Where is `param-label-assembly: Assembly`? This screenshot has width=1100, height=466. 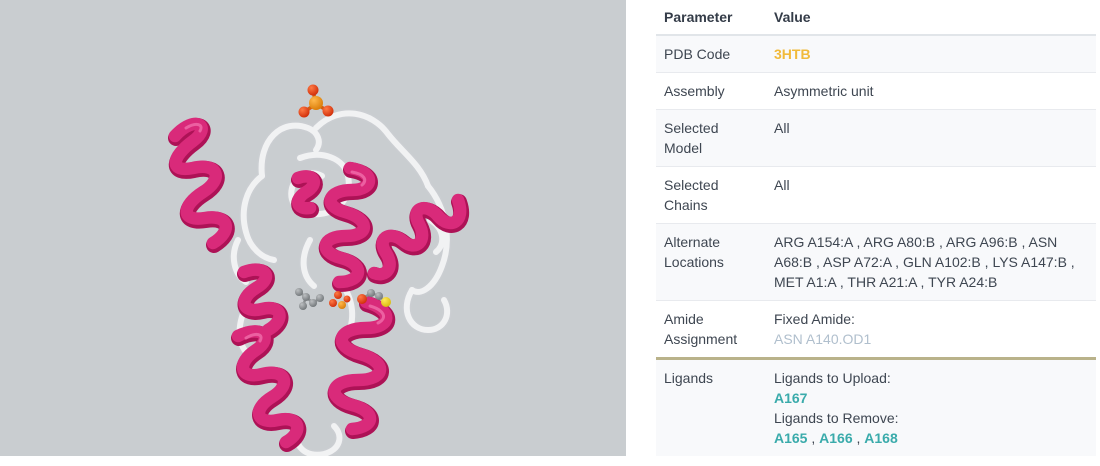
param-label-assembly: Assembly is located at coordinates (694, 91).